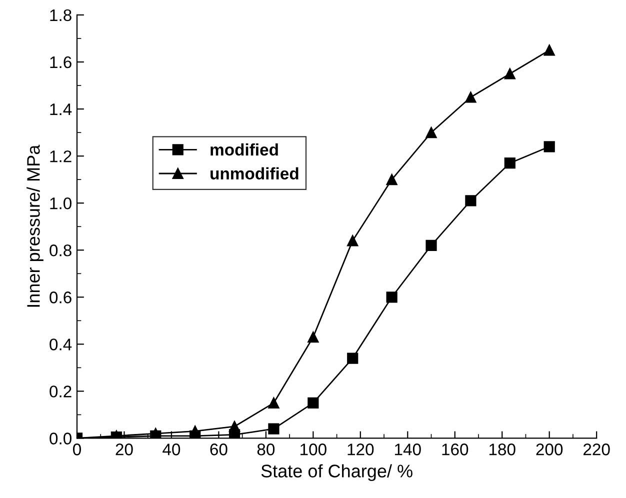  Describe the element at coordinates (266, 450) in the screenshot. I see `x-tick-label: 80` at that location.